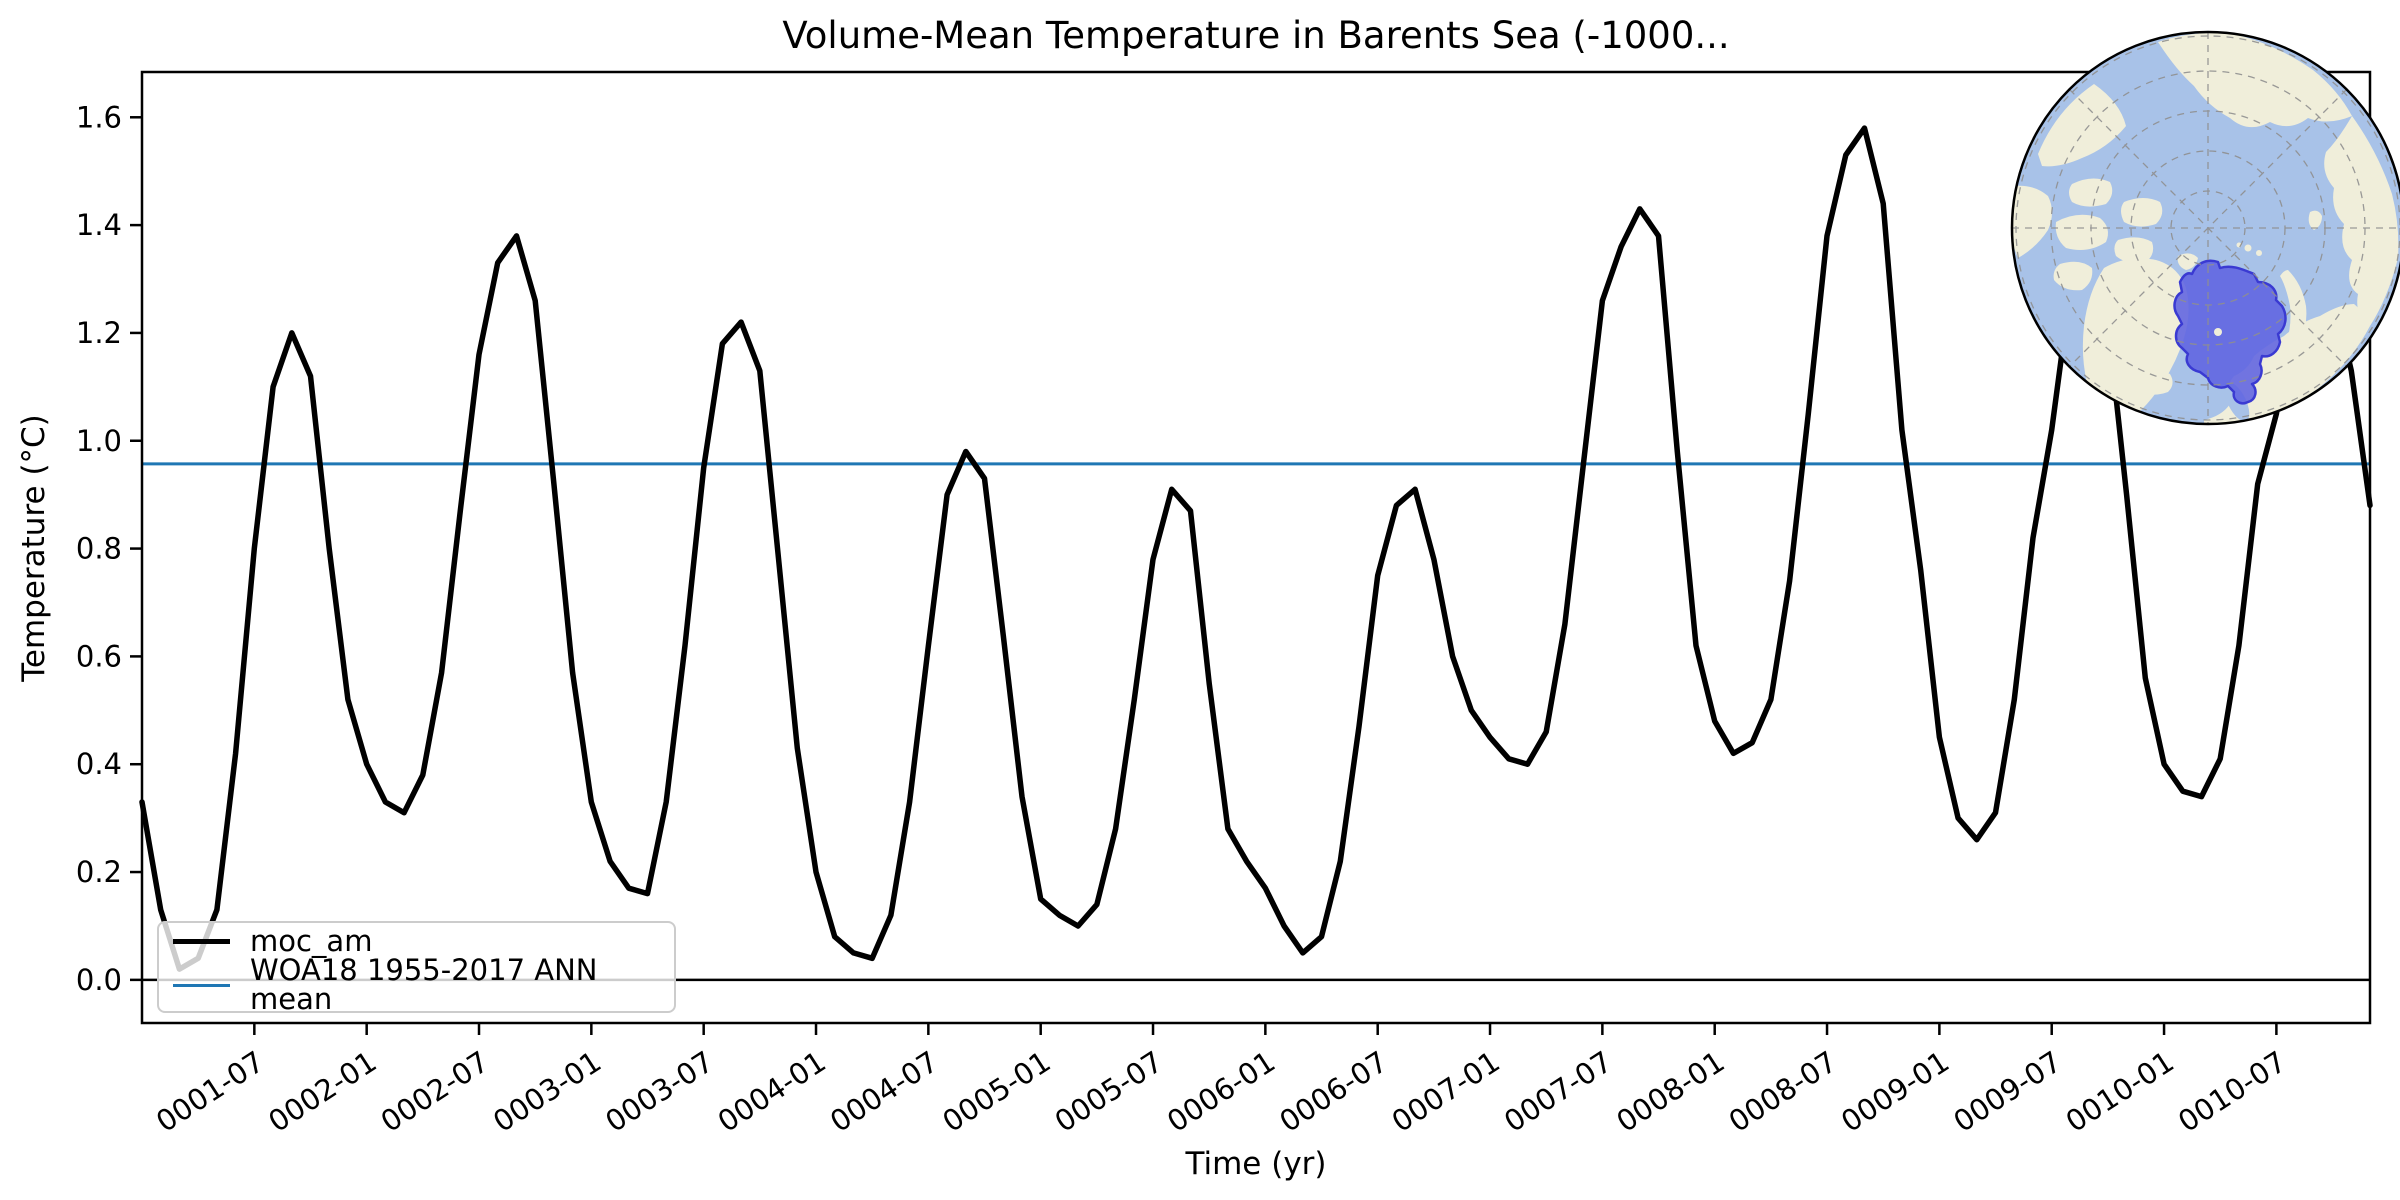  What do you see at coordinates (1670, 1091) in the screenshot?
I see `x-tick-label: 0008-01` at bounding box center [1670, 1091].